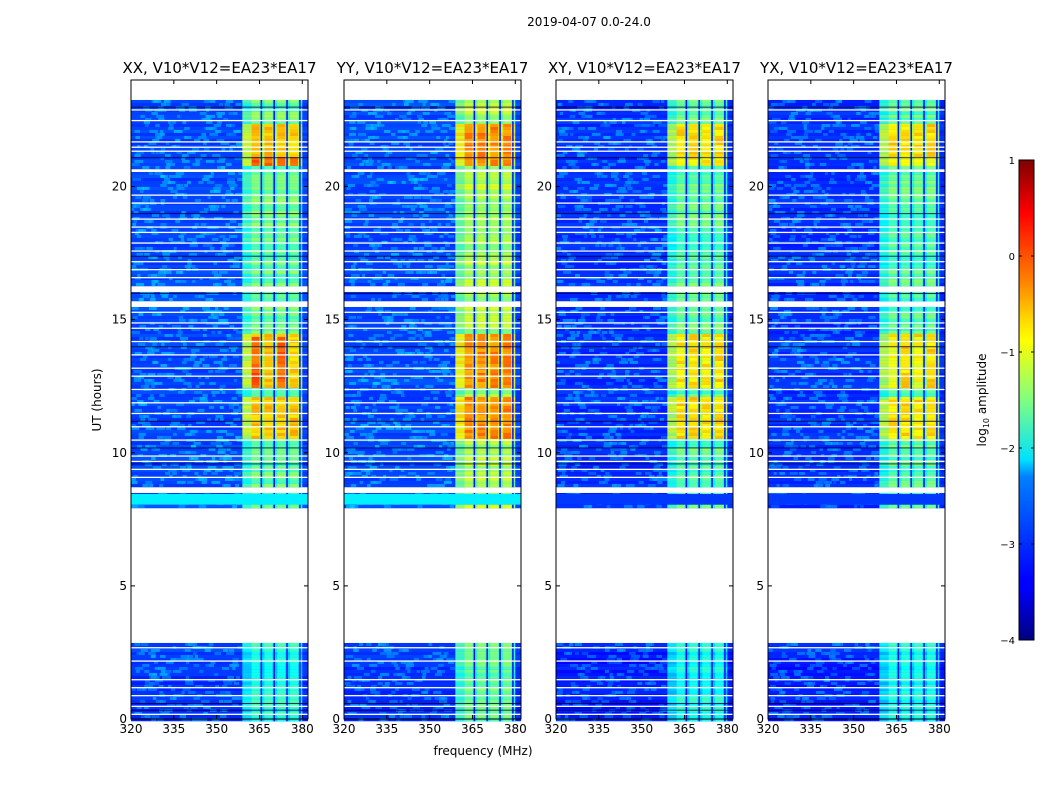  Describe the element at coordinates (983, 400) in the screenshot. I see `colorbar-label: log10 amplitude` at that location.